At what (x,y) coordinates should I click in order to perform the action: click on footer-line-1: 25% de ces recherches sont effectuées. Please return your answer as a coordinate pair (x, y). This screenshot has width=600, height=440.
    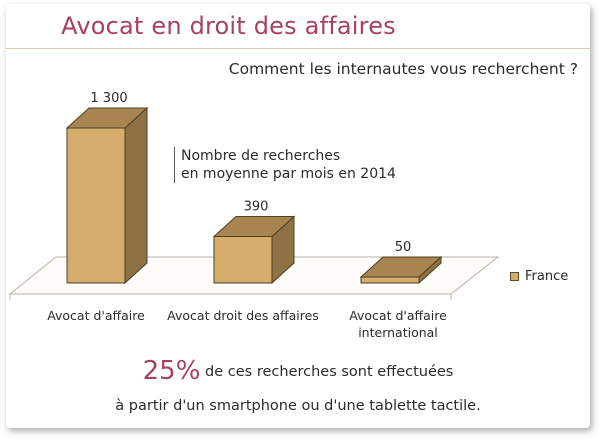
    Looking at the image, I should click on (298, 371).